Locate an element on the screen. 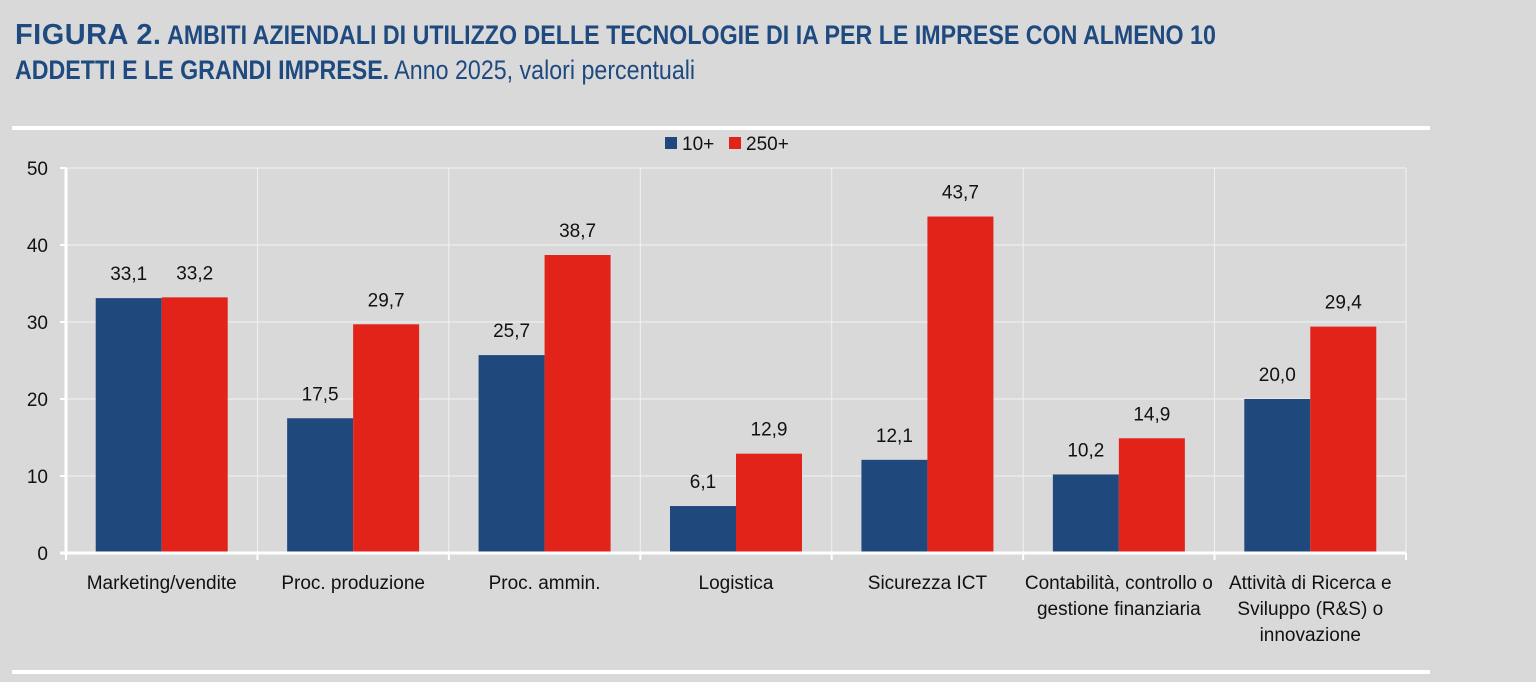  legend-swatch-10plus is located at coordinates (671, 143).